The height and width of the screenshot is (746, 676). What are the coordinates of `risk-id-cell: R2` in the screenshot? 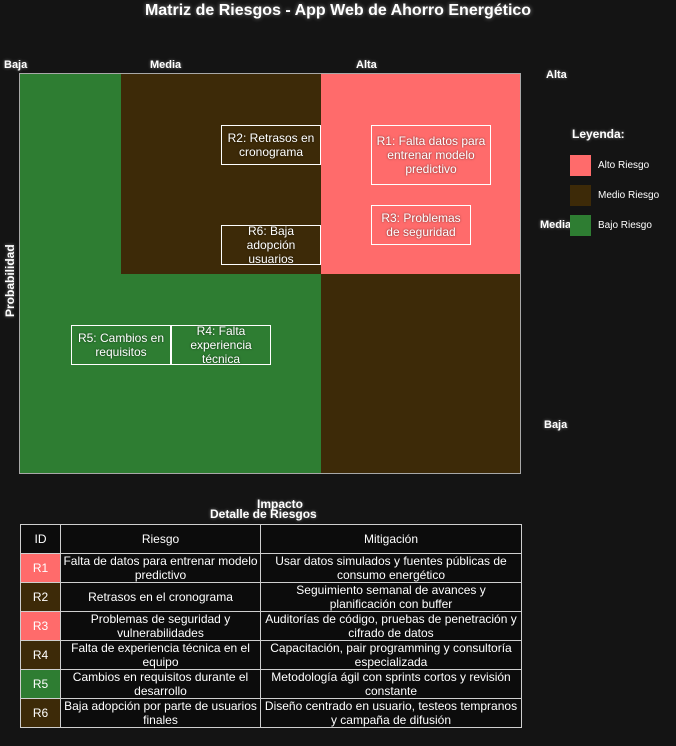 It's located at (40, 597).